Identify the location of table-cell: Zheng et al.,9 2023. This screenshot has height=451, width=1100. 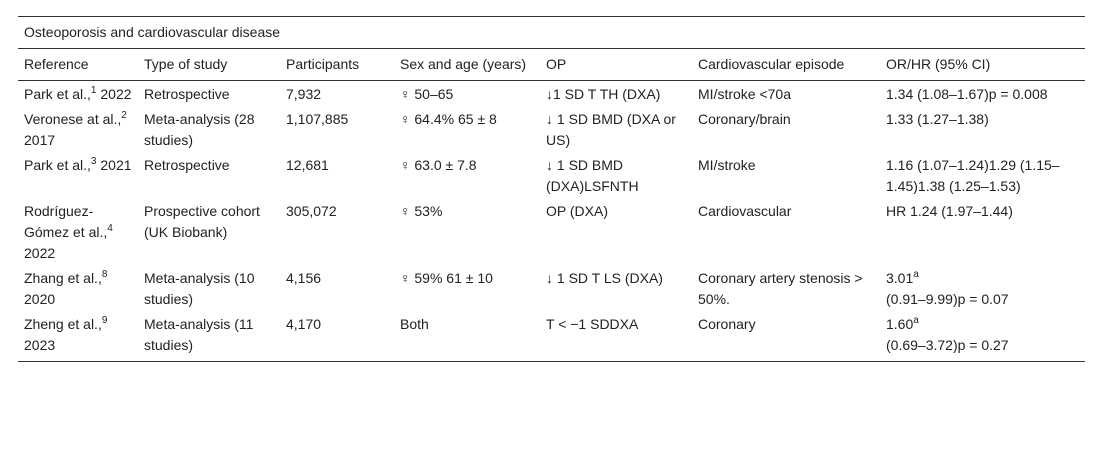
(78, 336).